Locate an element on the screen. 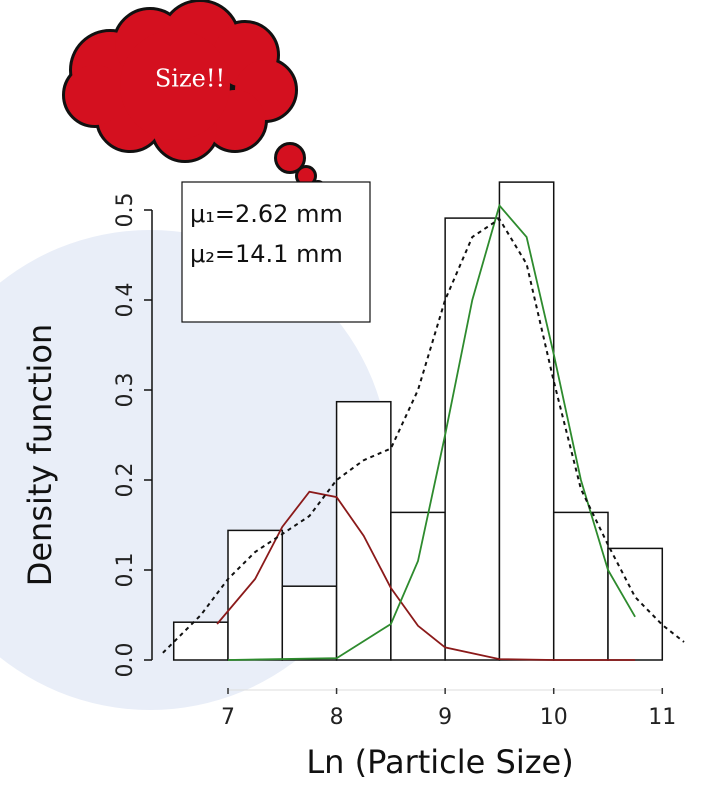 The width and height of the screenshot is (708, 792). x-tick-label: 7 is located at coordinates (228, 717).